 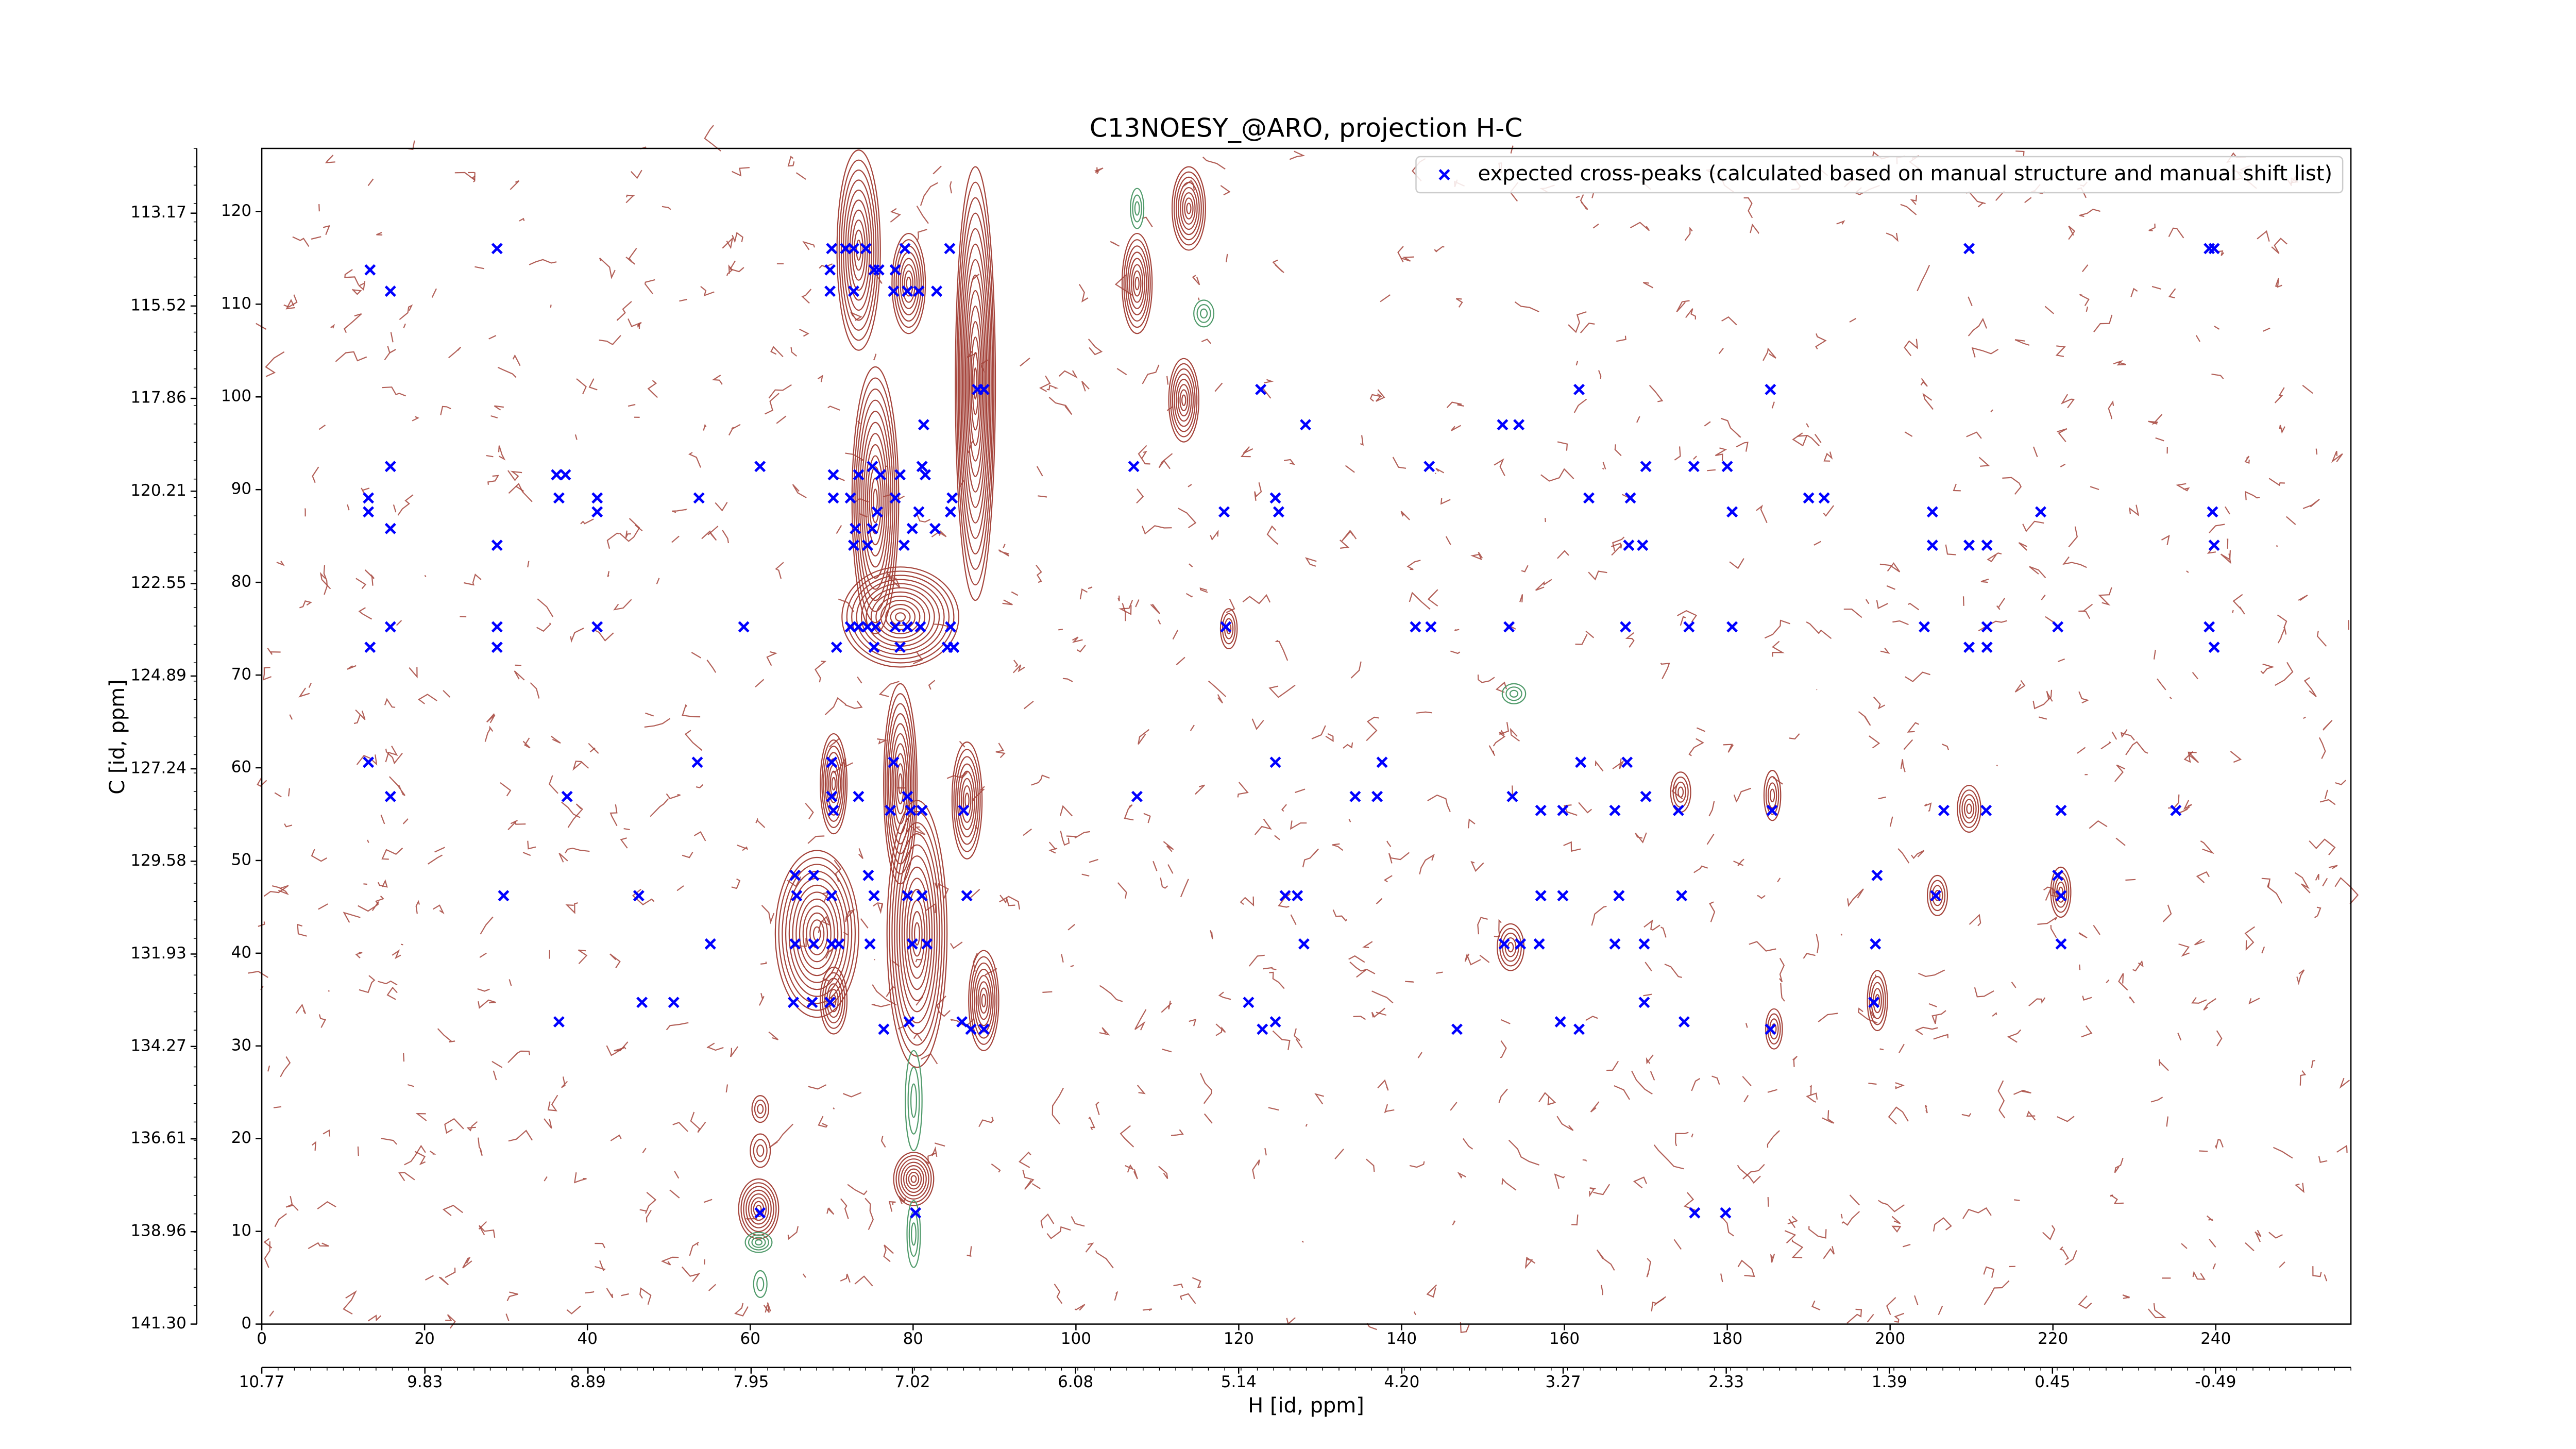 What do you see at coordinates (1889, 1382) in the screenshot?
I see `x2-tick-label: 1.39` at bounding box center [1889, 1382].